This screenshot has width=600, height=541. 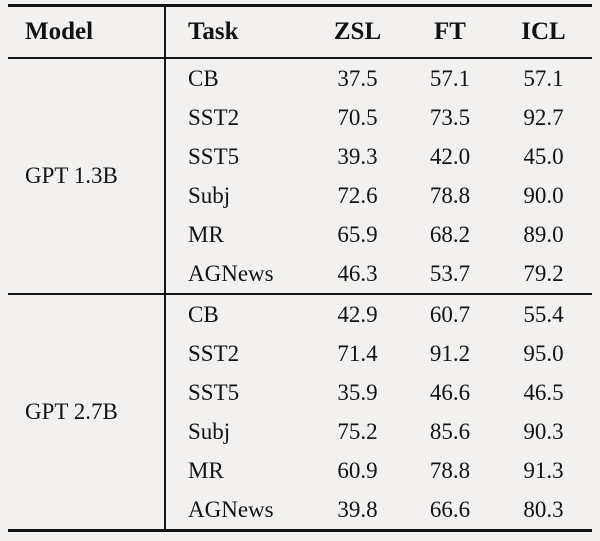 I want to click on table-row: SST5 35.9 46.6 46.5, so click(x=300, y=392).